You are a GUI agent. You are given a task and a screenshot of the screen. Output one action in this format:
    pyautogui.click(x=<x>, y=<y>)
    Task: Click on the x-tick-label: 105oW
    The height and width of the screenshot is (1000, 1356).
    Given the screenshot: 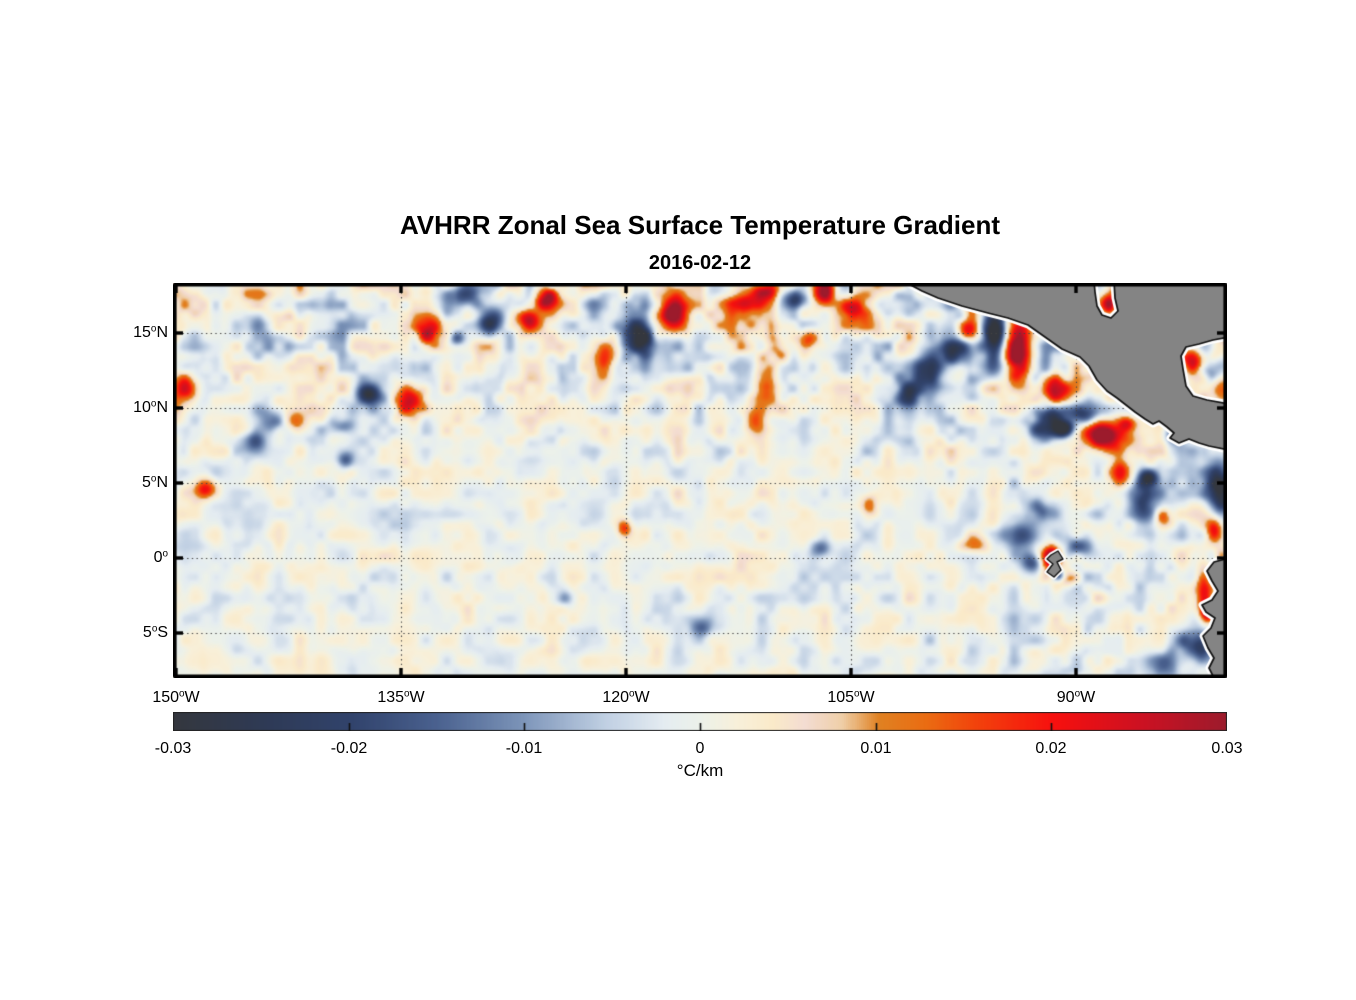 What is the action you would take?
    pyautogui.click(x=851, y=697)
    